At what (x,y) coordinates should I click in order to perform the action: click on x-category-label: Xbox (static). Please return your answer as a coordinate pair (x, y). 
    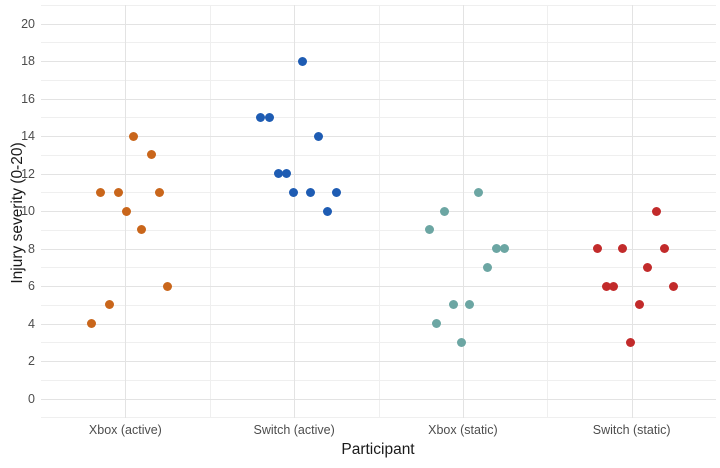
    Looking at the image, I should click on (463, 430).